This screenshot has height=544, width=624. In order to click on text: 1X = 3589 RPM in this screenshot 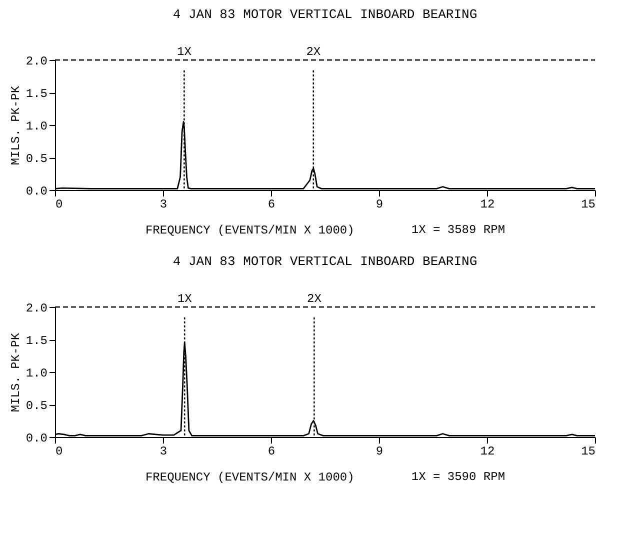, I will do `click(458, 230)`.